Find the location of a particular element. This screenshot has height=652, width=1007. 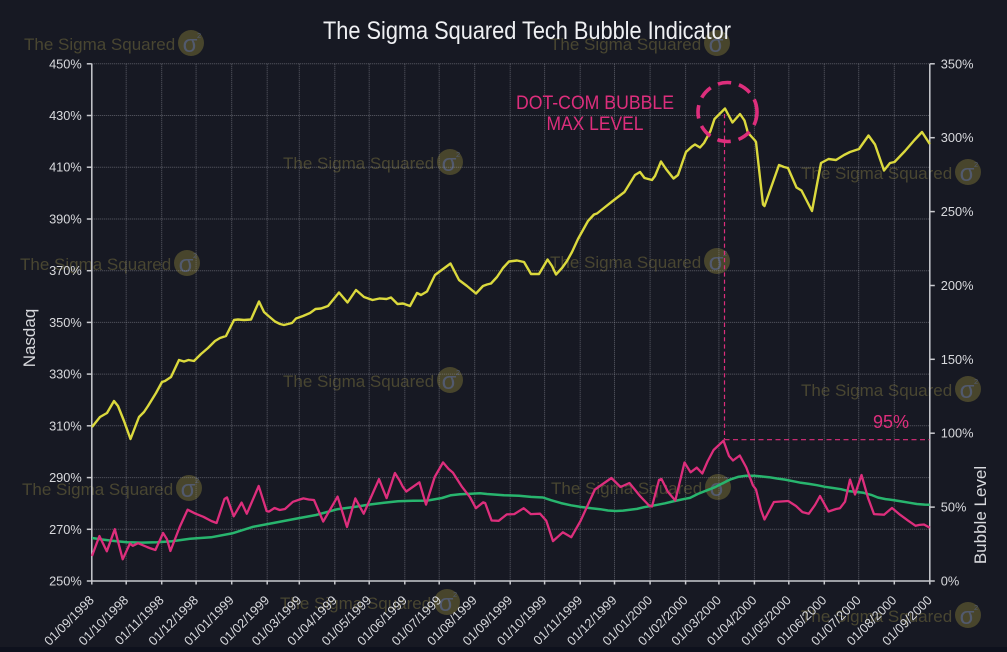

svg-text: 390% is located at coordinates (65, 219).